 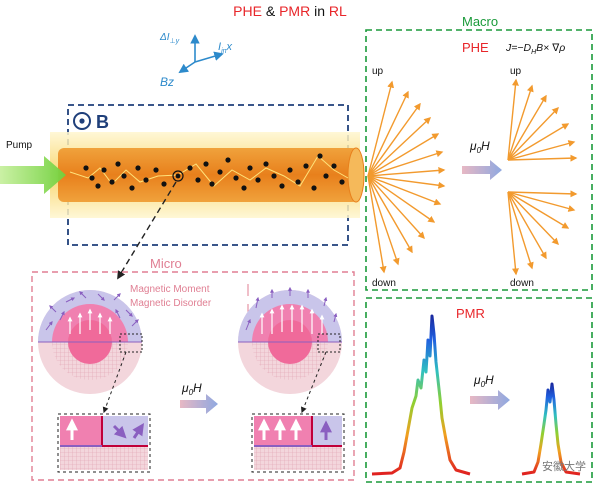 What do you see at coordinates (290, 340) in the screenshot?
I see `micro-circle-ordered` at bounding box center [290, 340].